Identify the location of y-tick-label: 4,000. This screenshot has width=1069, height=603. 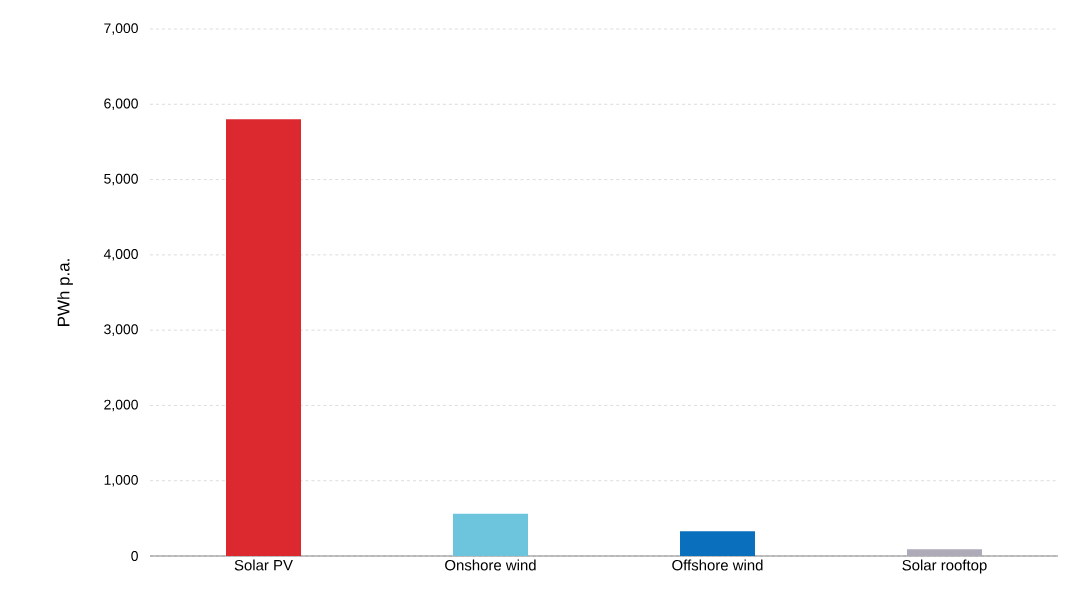
(120, 255).